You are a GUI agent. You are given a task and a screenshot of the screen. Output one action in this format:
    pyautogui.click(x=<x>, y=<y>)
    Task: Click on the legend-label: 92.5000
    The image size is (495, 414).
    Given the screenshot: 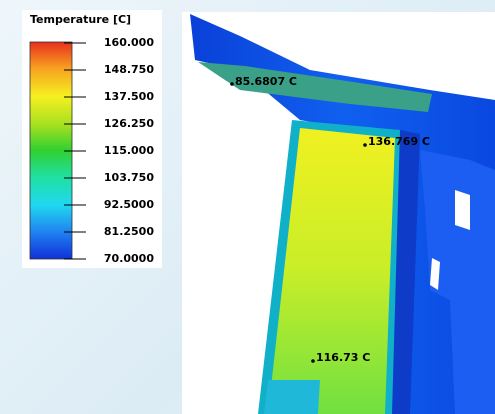 What is the action you would take?
    pyautogui.click(x=129, y=204)
    